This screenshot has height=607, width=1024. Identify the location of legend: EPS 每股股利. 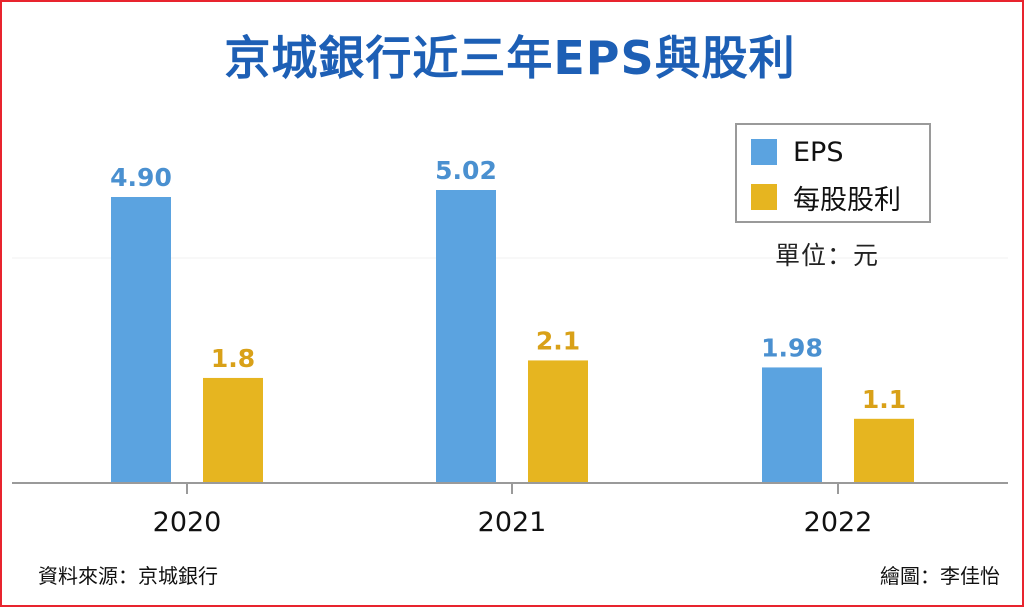
(833, 173).